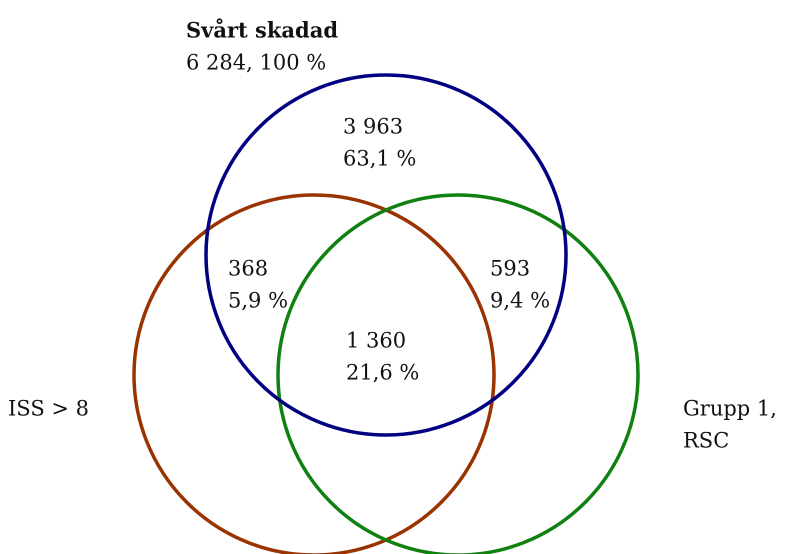 Image resolution: width=804 pixels, height=554 pixels. Describe the element at coordinates (520, 301) in the screenshot. I see `region-percent: 9,4 %` at that location.